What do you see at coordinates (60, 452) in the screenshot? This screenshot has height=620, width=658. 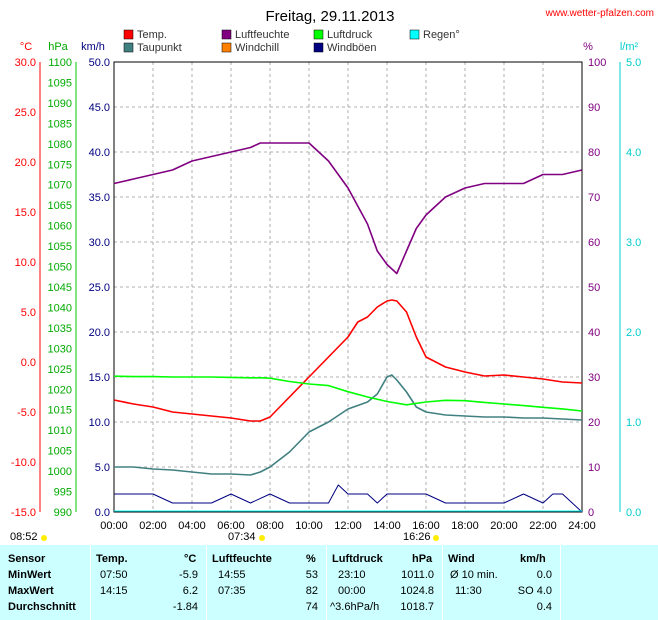 I see `pressure-tick-label: 1005` at bounding box center [60, 452].